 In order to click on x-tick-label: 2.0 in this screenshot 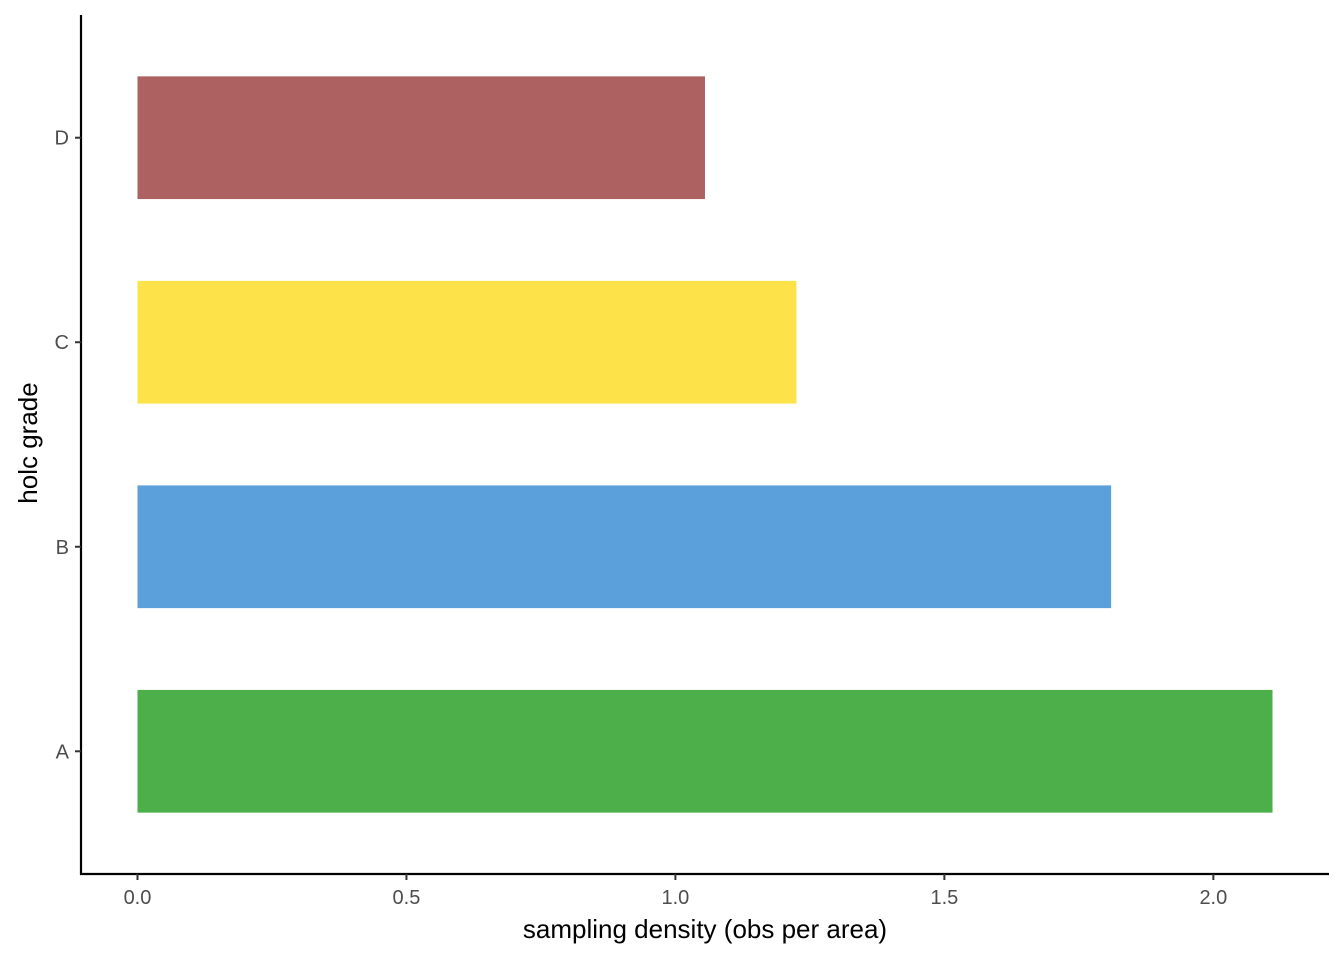, I will do `click(1213, 898)`.